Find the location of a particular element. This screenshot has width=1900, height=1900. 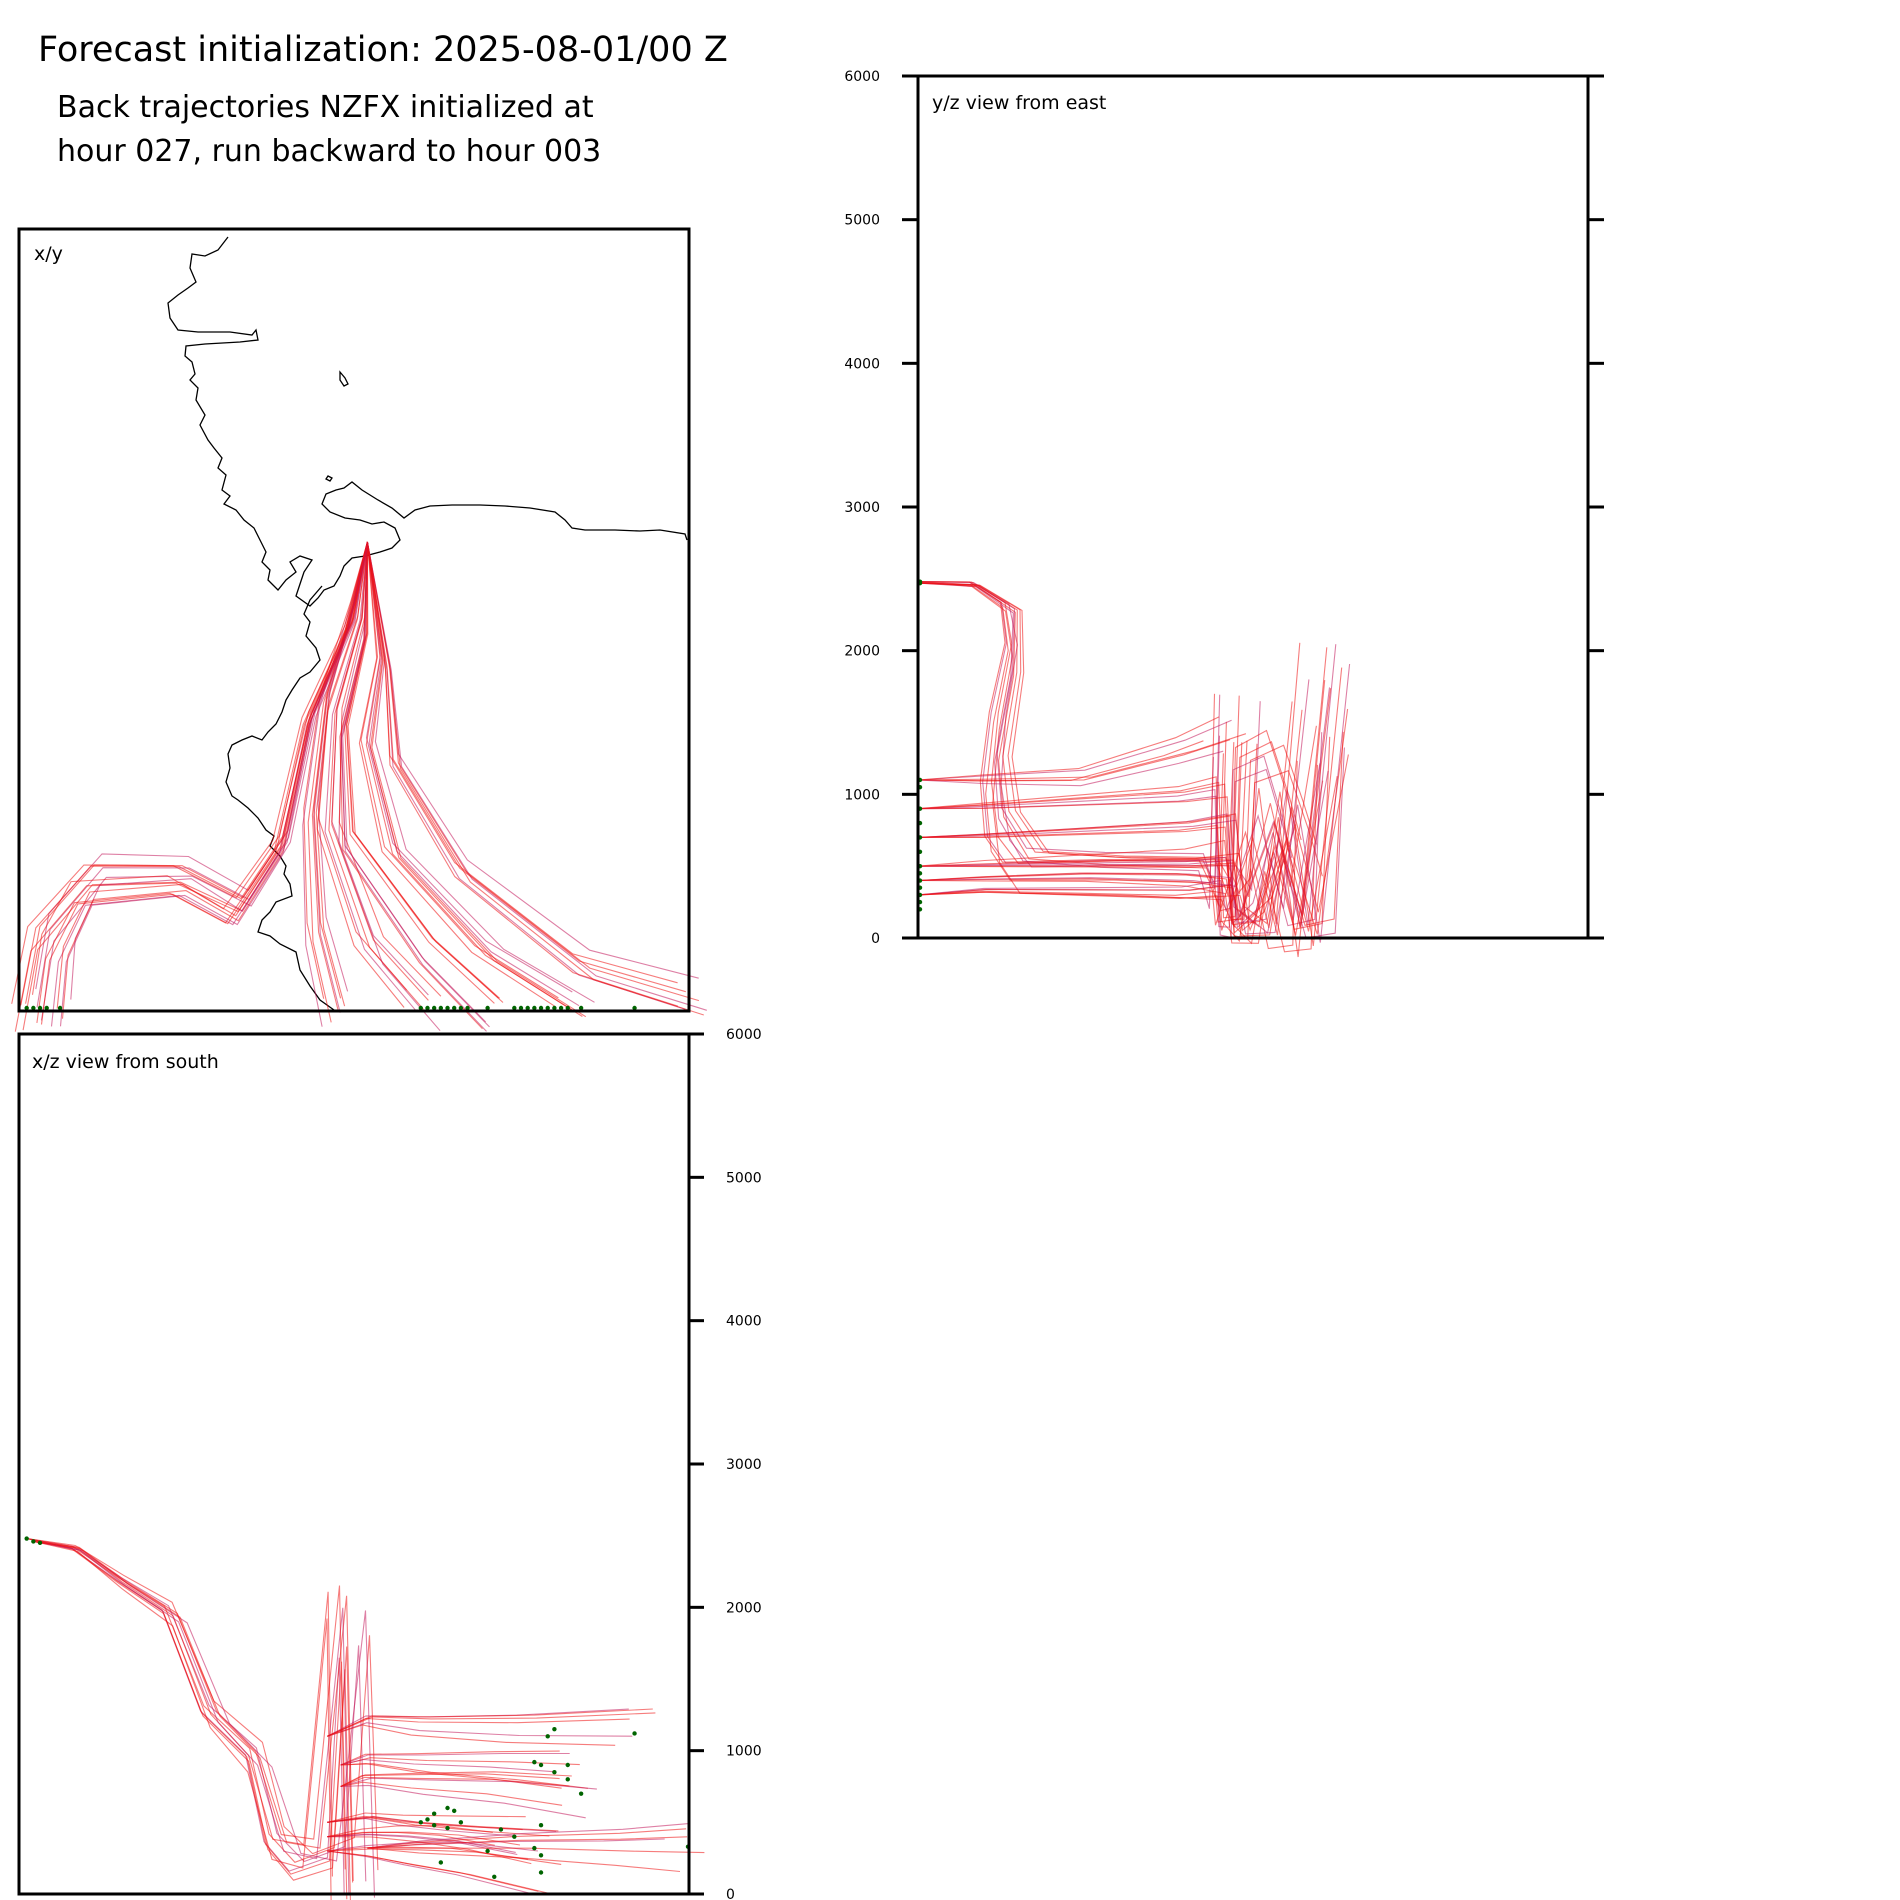

xz-panel-label: x/z view from south is located at coordinates (125, 1062).